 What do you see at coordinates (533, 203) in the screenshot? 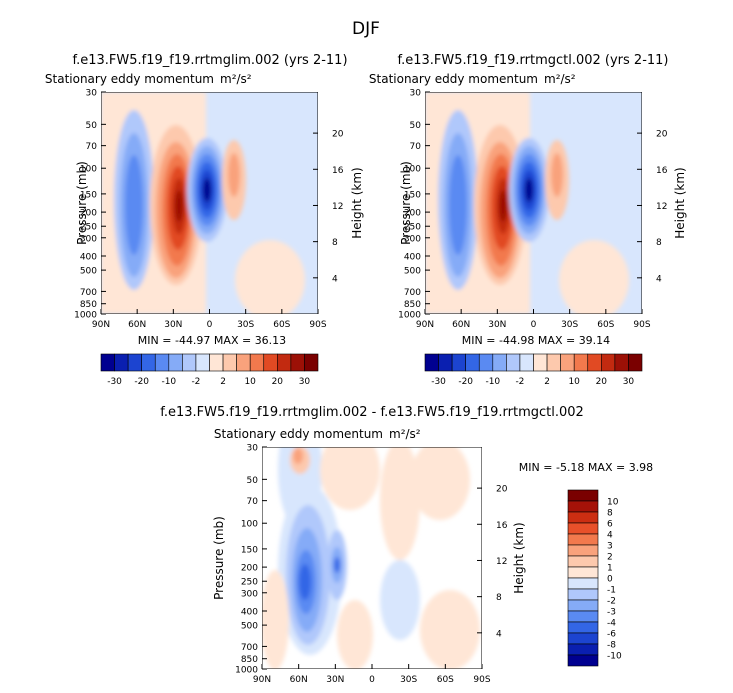
I see `panel-2-field` at bounding box center [533, 203].